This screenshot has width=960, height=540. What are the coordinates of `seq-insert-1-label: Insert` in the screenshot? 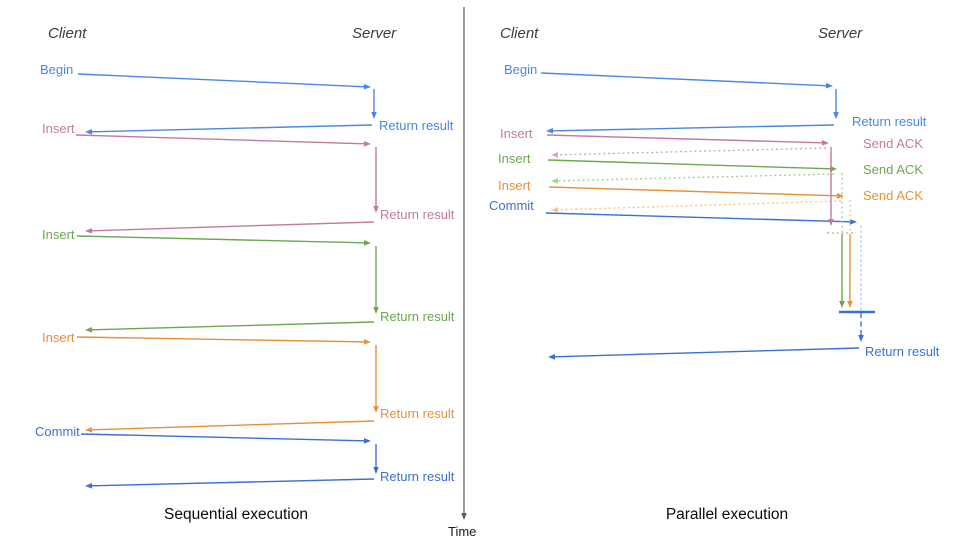 It's located at (58, 128).